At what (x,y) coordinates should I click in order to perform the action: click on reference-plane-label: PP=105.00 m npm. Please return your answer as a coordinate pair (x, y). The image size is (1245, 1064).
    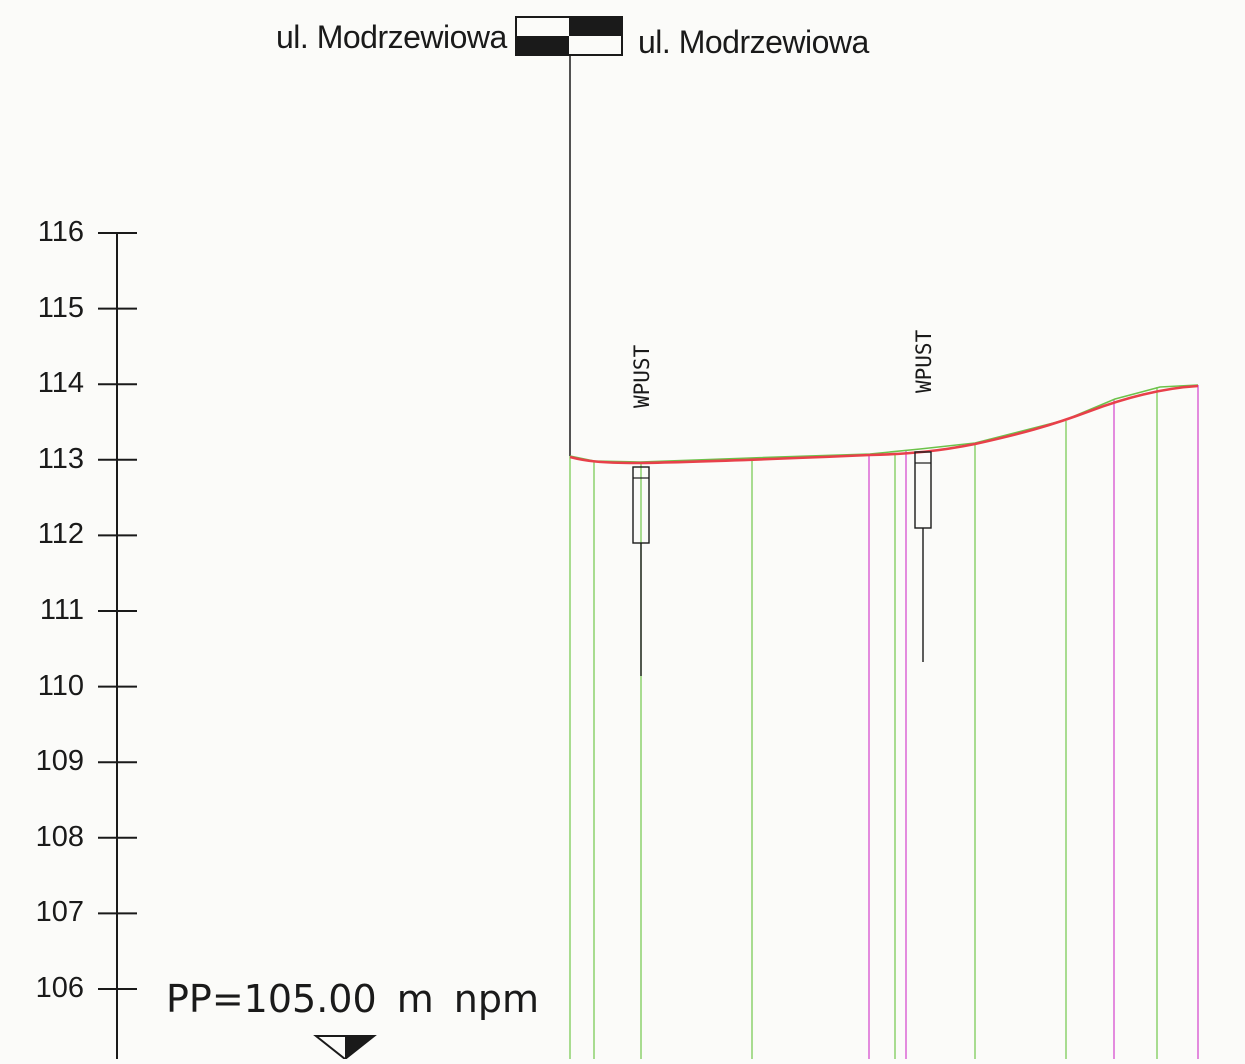
    Looking at the image, I should click on (353, 999).